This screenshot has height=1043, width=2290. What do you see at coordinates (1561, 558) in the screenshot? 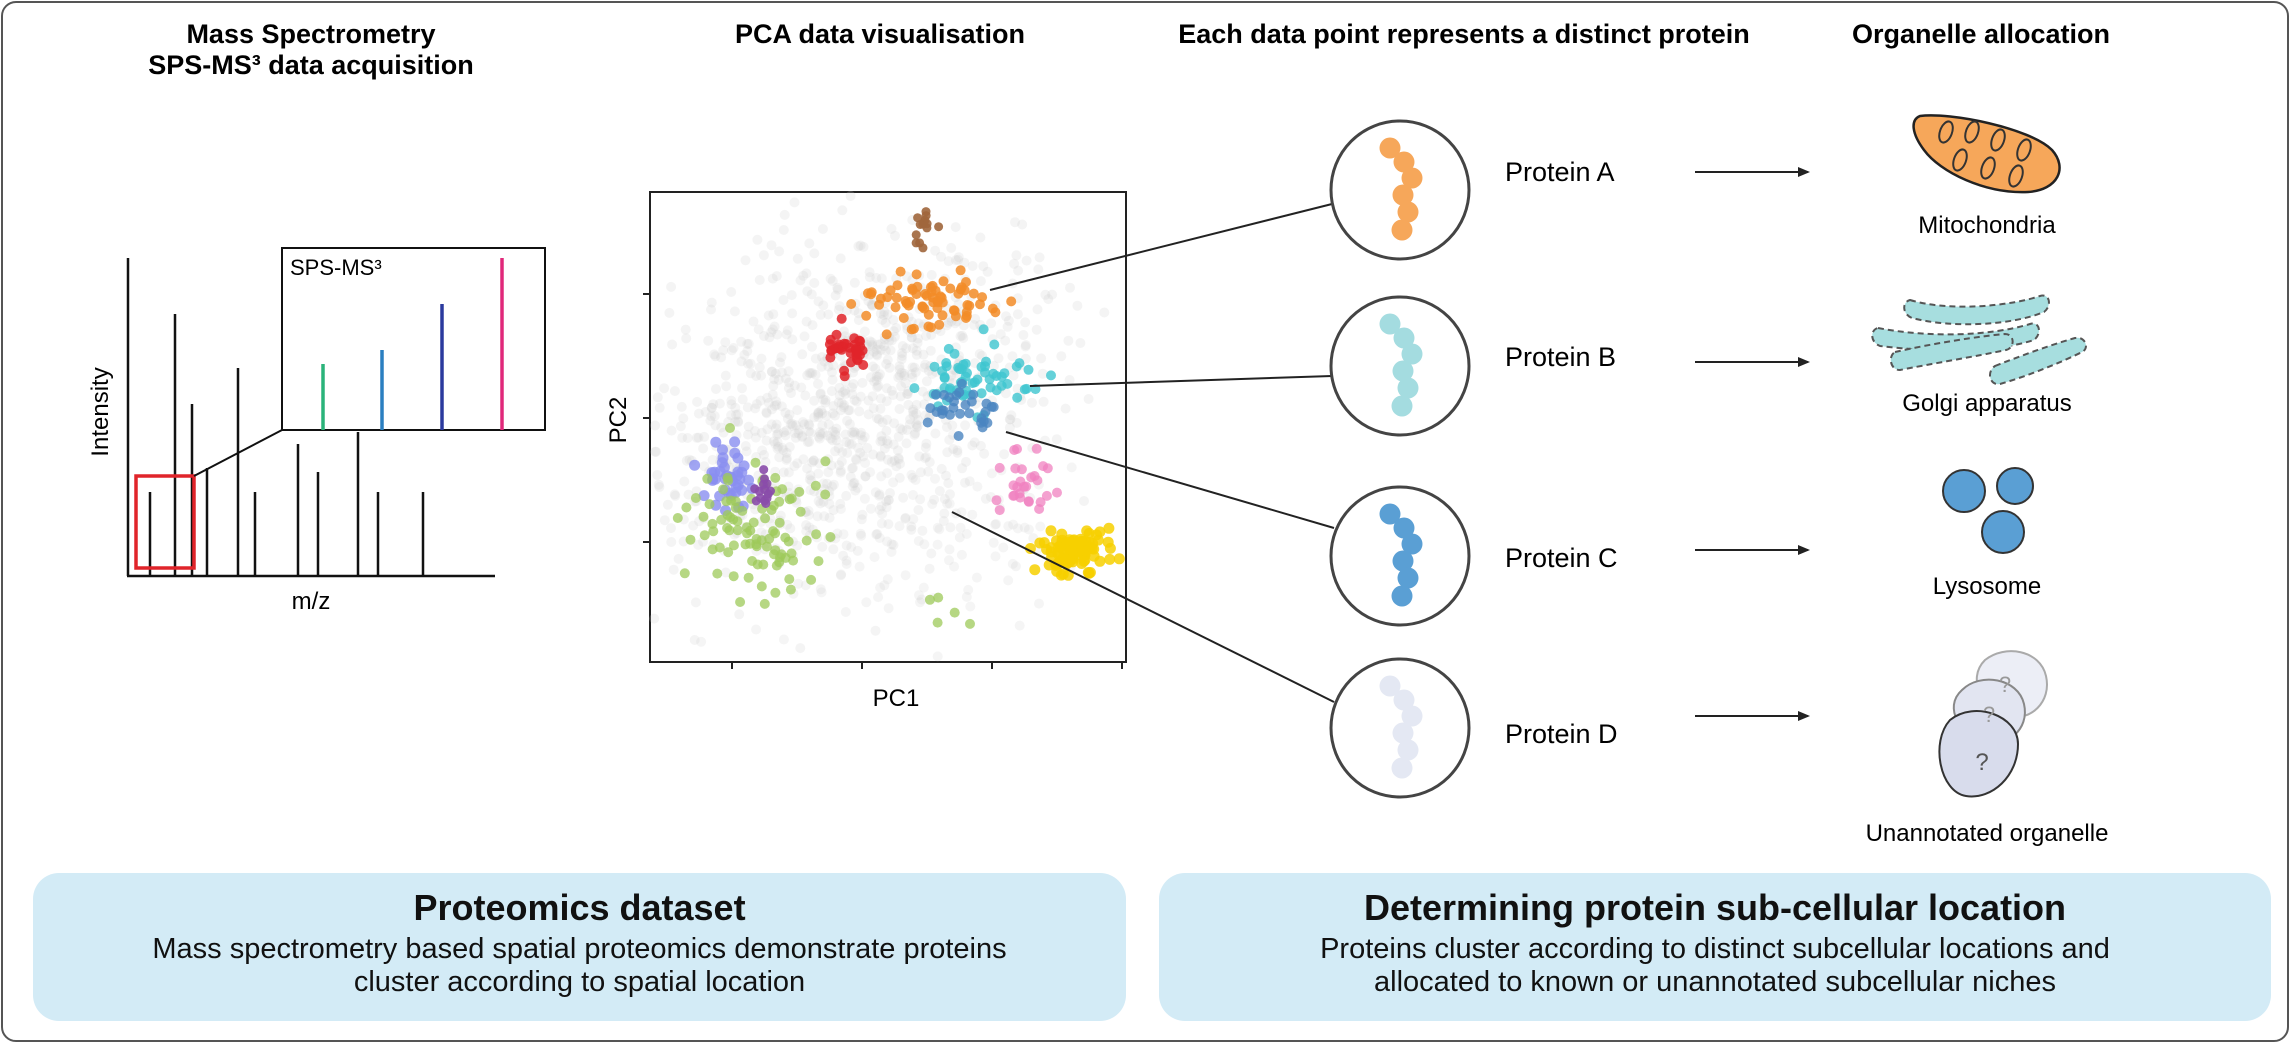
I see `protein-c-label: Protein C` at bounding box center [1561, 558].